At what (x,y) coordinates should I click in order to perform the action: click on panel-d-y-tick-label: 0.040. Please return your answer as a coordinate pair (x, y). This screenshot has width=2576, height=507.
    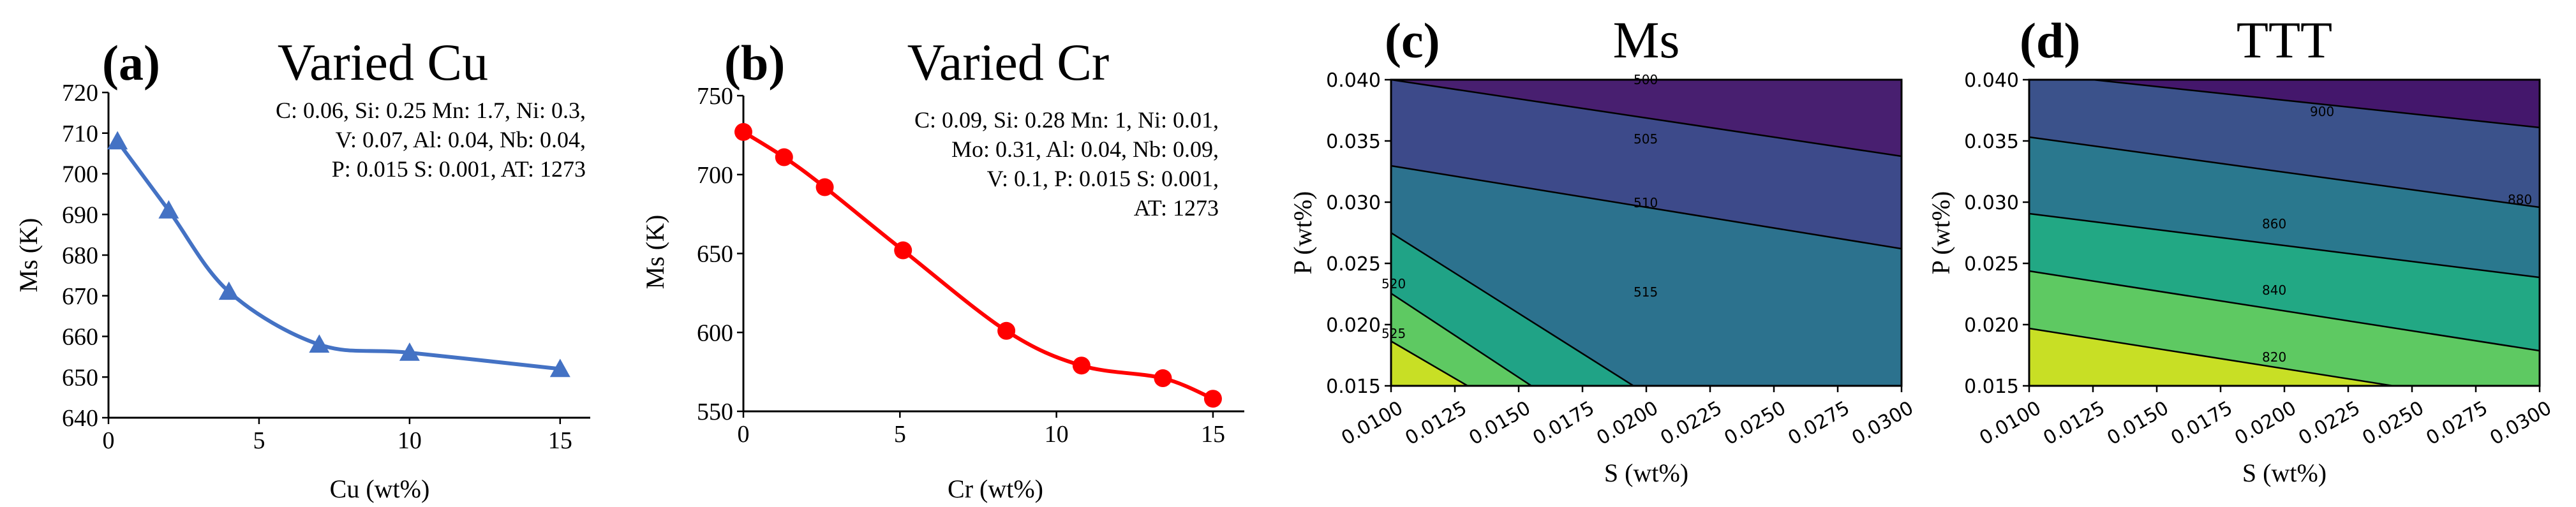
    Looking at the image, I should click on (1991, 81).